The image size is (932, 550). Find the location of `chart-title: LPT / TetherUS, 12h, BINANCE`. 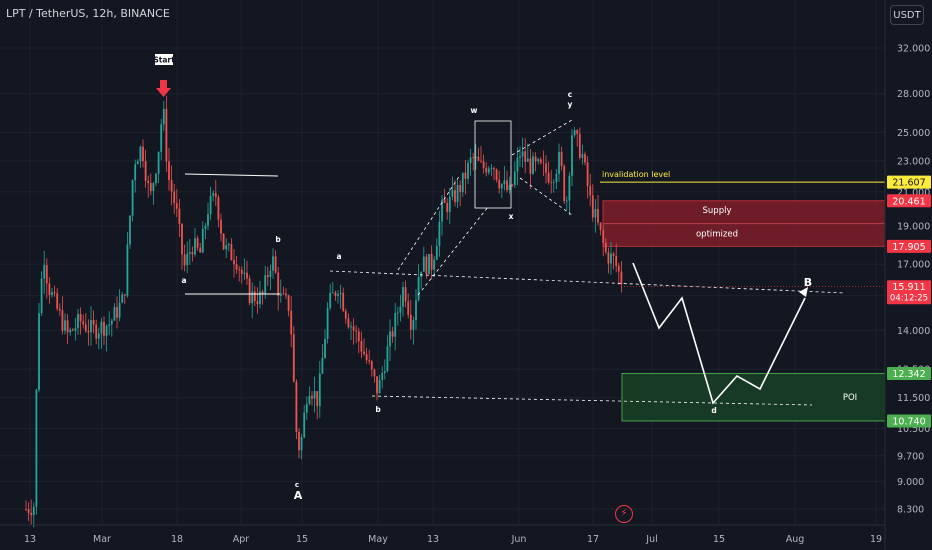

chart-title: LPT / TetherUS, 12h, BINANCE is located at coordinates (88, 13).